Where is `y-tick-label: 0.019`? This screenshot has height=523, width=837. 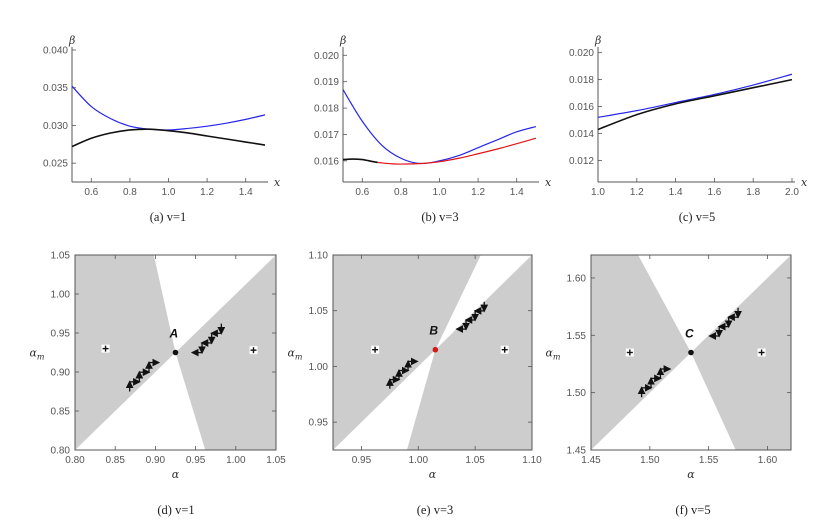
y-tick-label: 0.019 is located at coordinates (326, 82).